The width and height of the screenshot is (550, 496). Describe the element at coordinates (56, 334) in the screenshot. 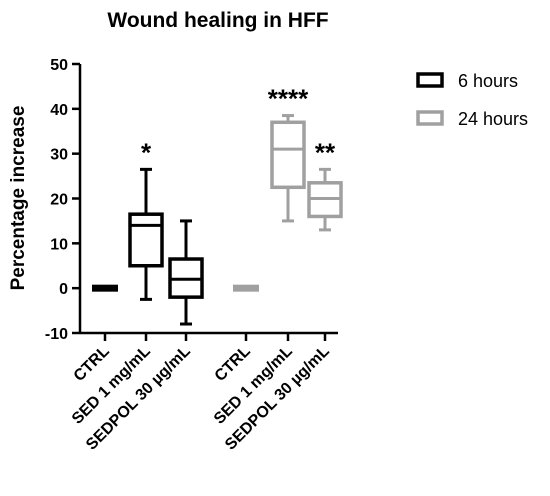

I see `y-tick-label: -10` at that location.